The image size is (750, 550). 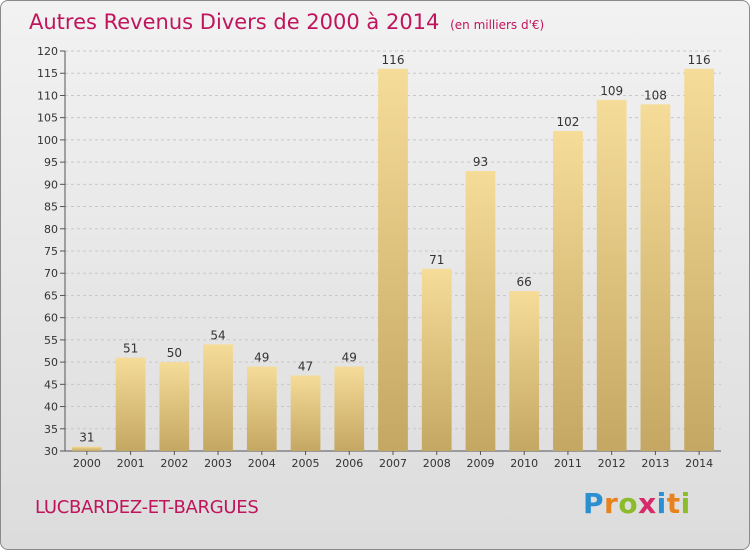 I want to click on value-label-2002: 50, so click(x=174, y=353).